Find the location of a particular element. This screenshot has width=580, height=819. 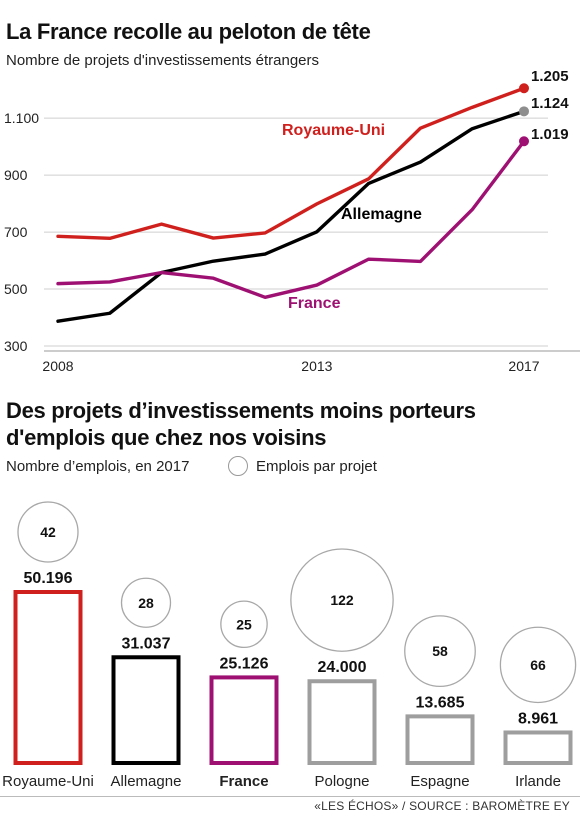

jobs-bubble-label: 42 is located at coordinates (48, 532).